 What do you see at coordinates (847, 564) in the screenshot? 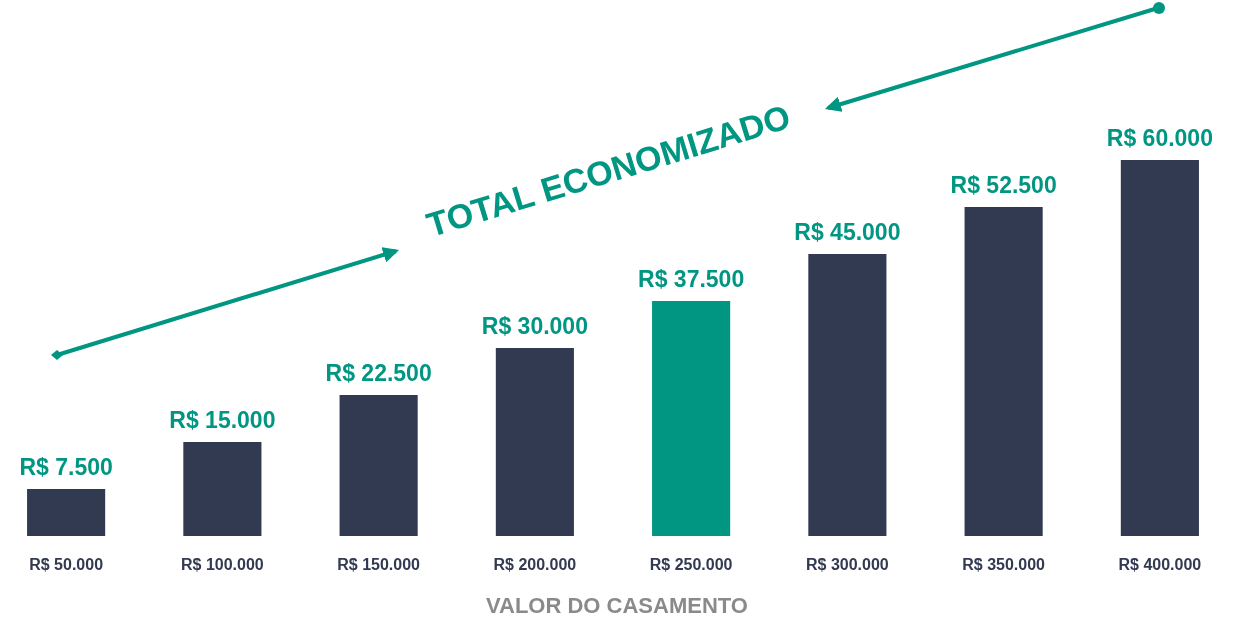
I see `x-tick-label: R$ 300.000` at bounding box center [847, 564].